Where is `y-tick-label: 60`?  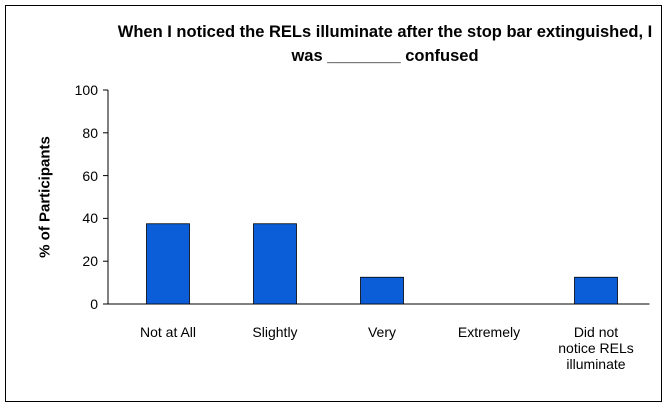
y-tick-label: 60 is located at coordinates (90, 175).